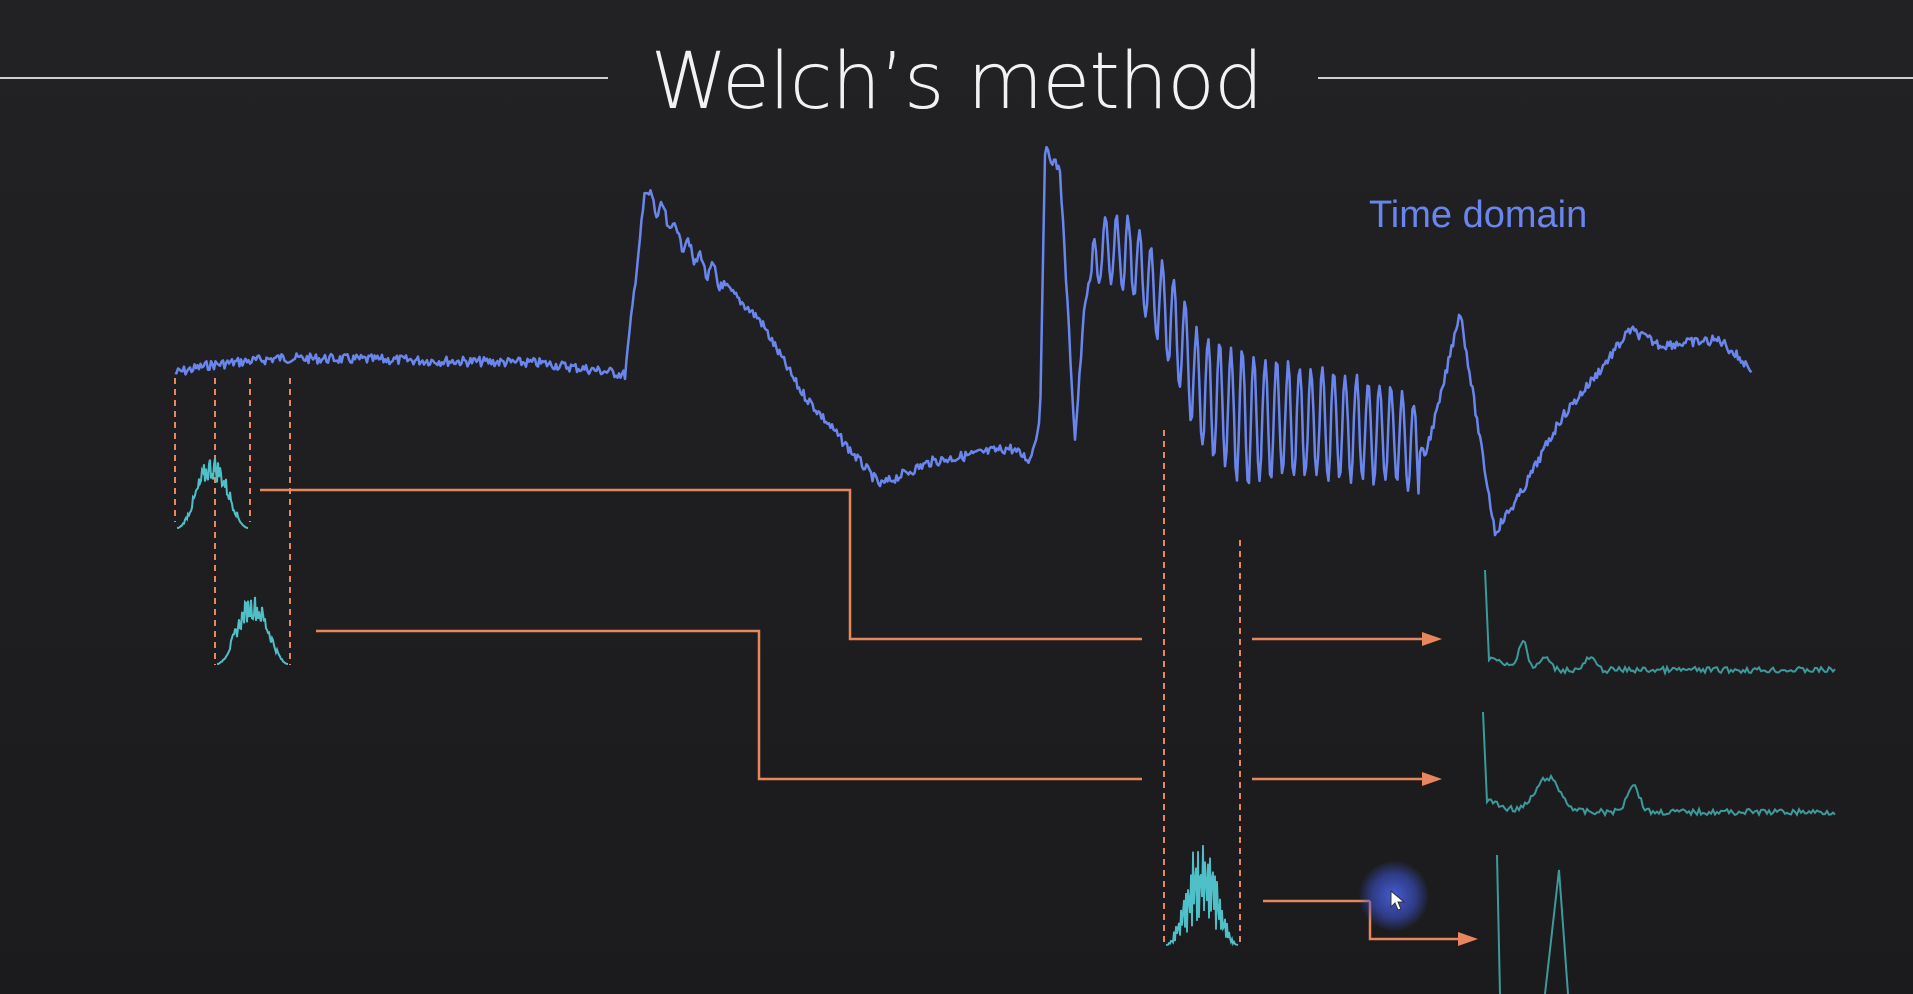  What do you see at coordinates (1432, 639) in the screenshot?
I see `arrow-1-head` at bounding box center [1432, 639].